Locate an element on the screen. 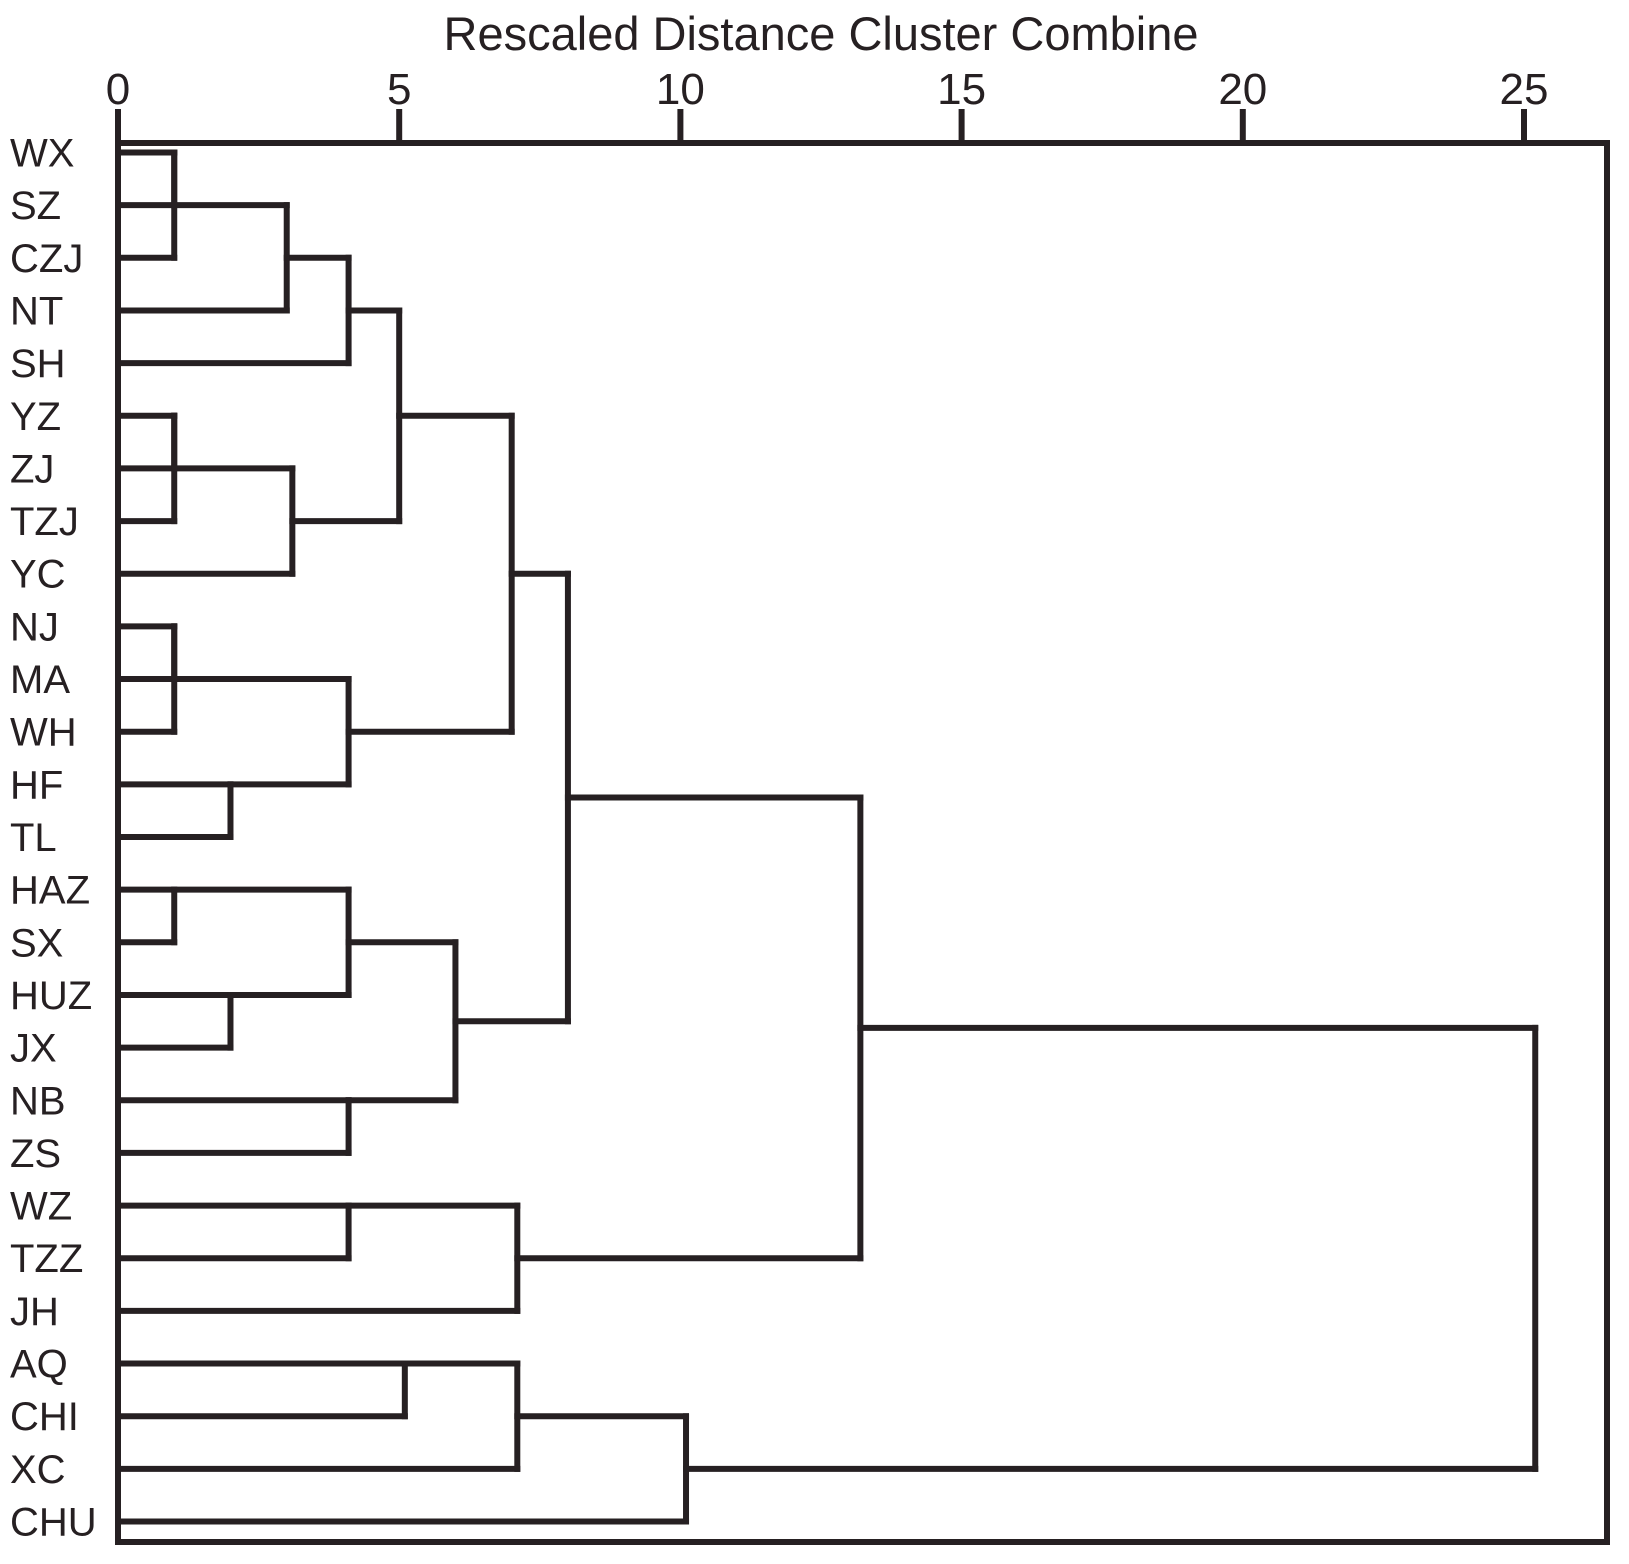  leaf-label: SZ is located at coordinates (35, 206).